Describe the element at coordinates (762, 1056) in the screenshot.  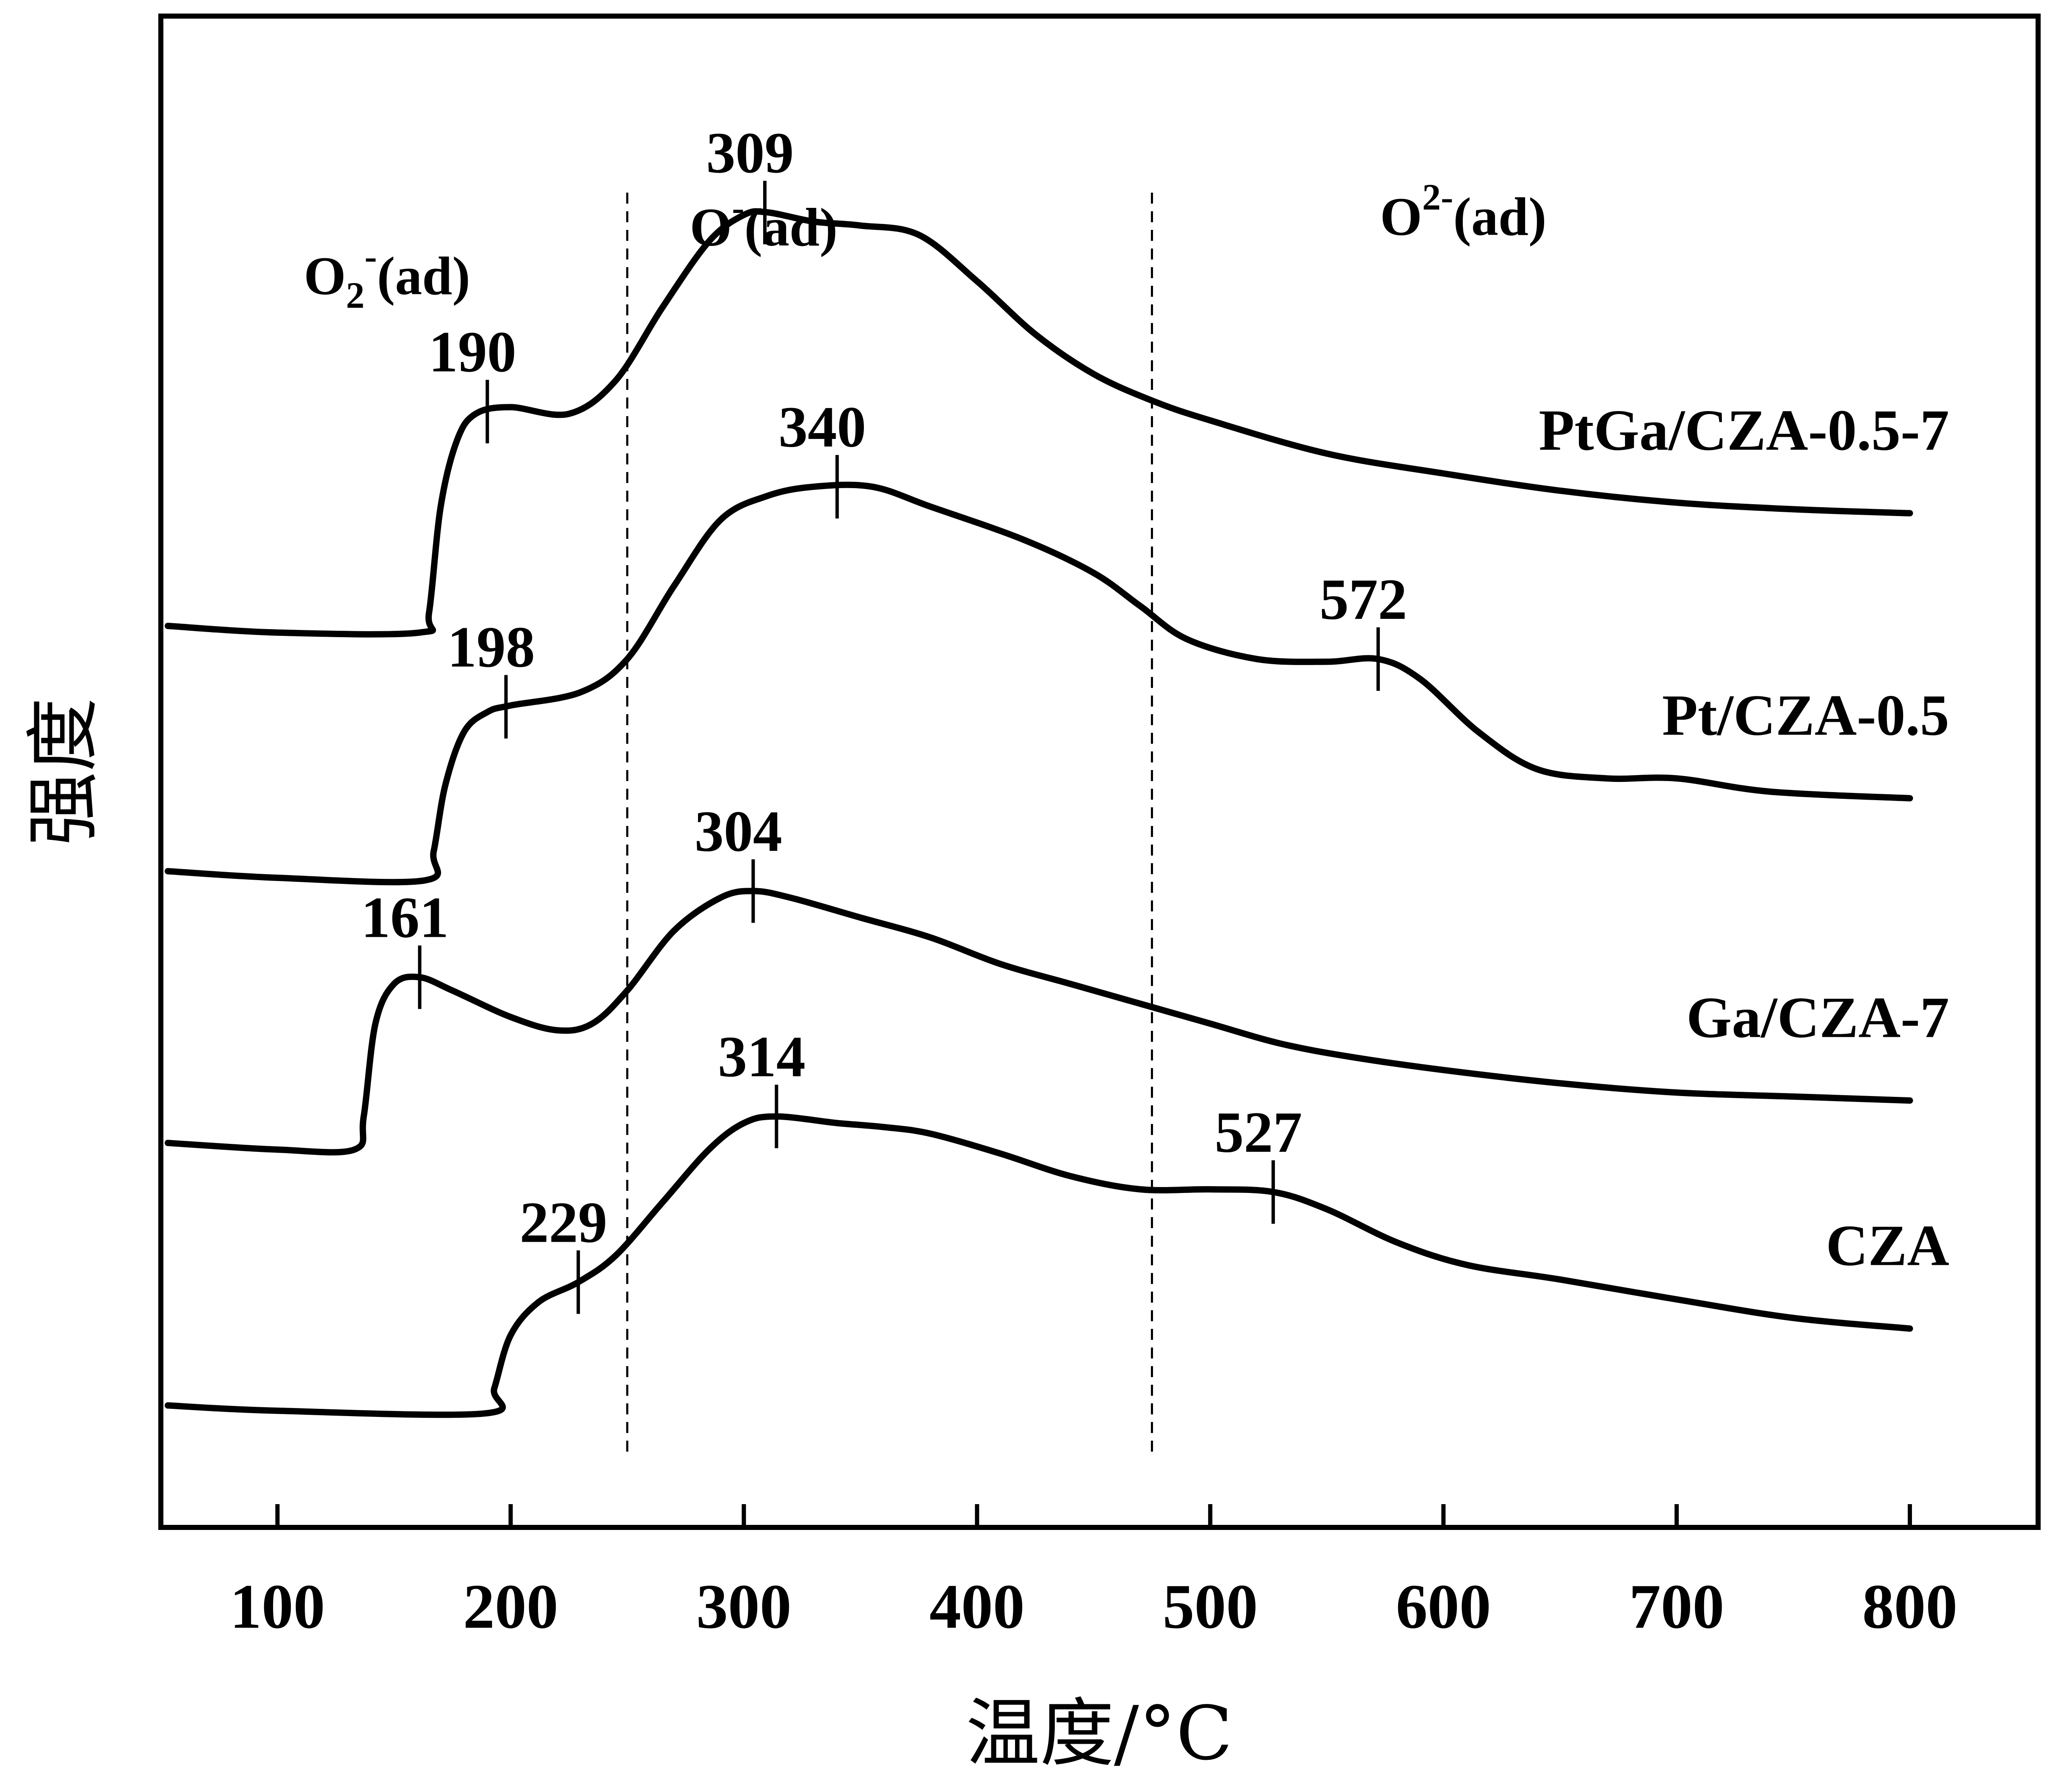
I see `peak-label: 314` at that location.